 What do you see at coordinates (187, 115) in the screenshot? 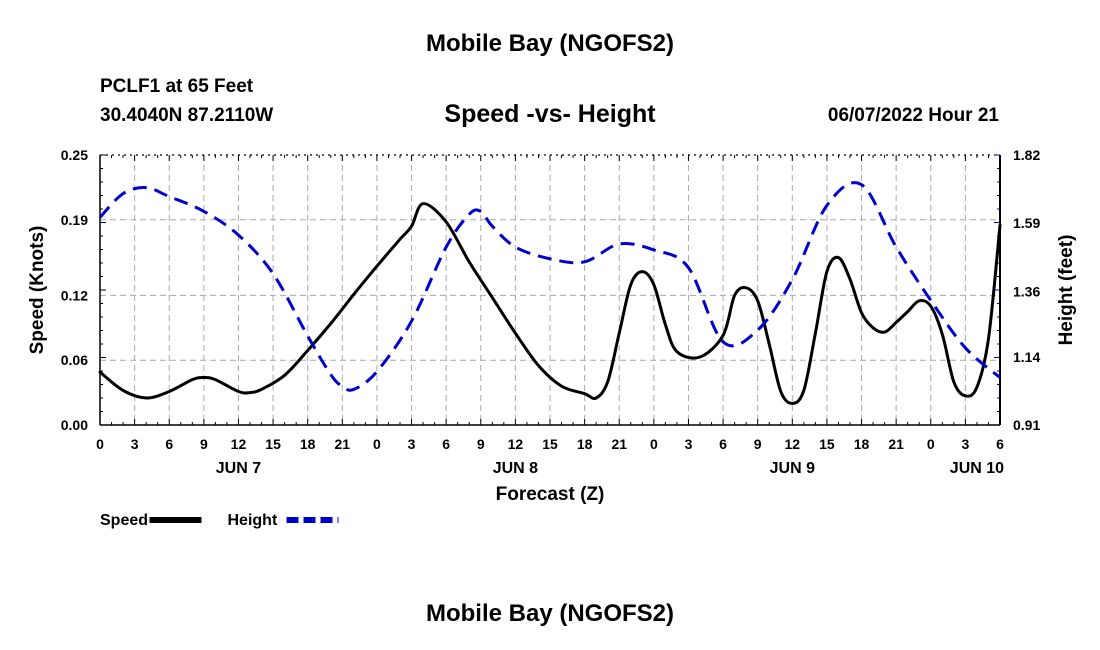
I see `station-coordinates: 30.4040N 87.2110W` at bounding box center [187, 115].